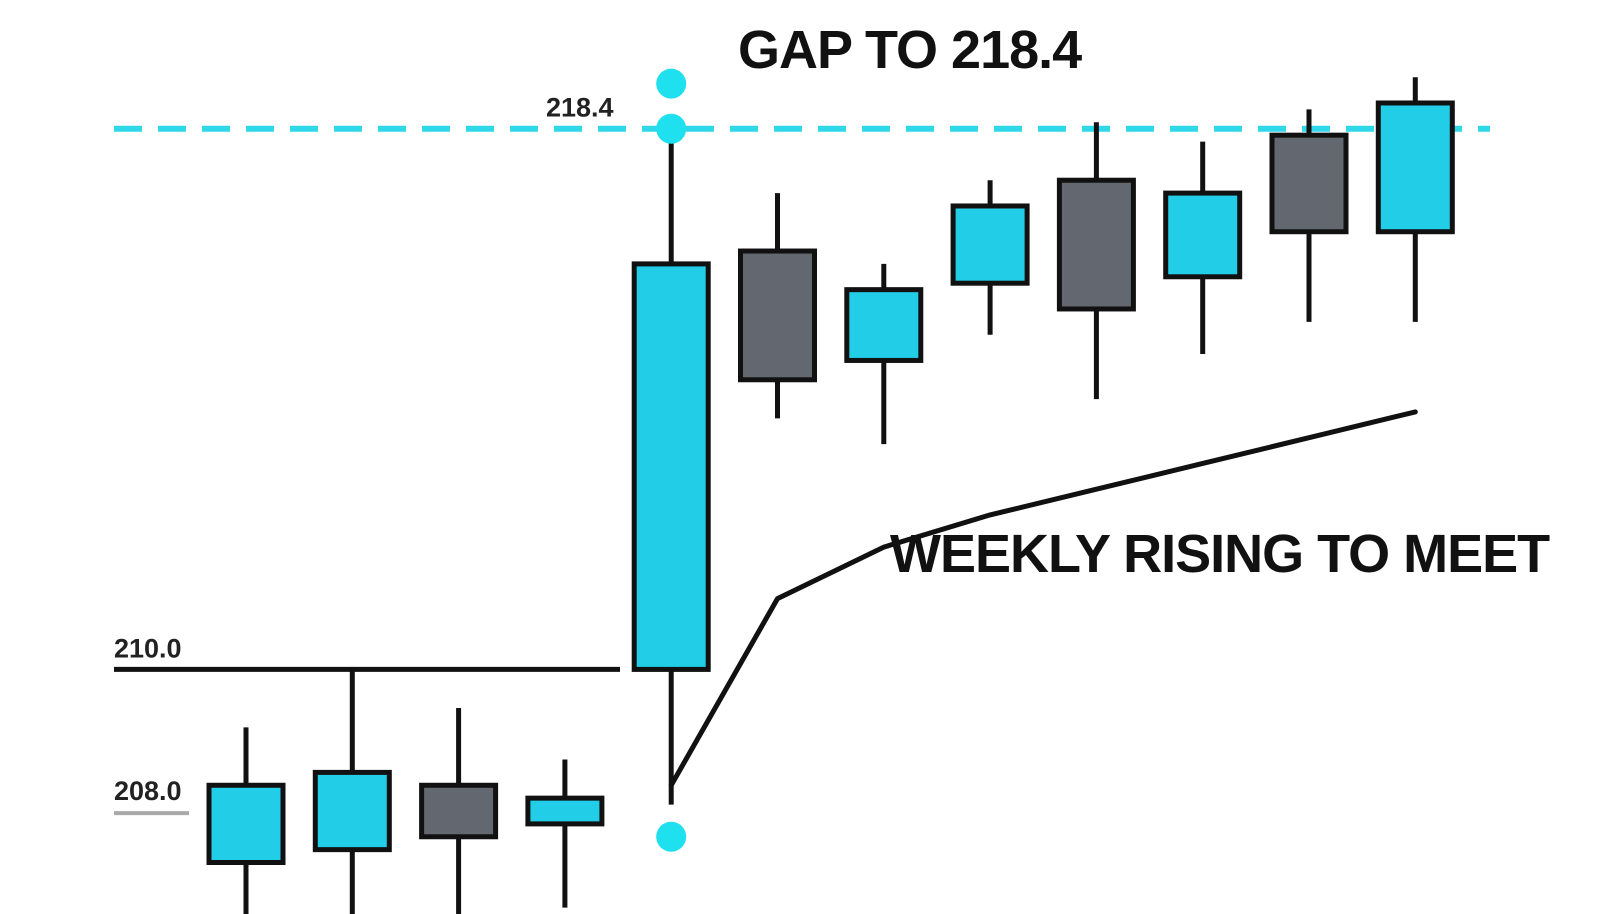 This screenshot has height=914, width=1600. Describe the element at coordinates (1220, 554) in the screenshot. I see `weekly-annotation: WEEKLY RISING TO MEET` at that location.